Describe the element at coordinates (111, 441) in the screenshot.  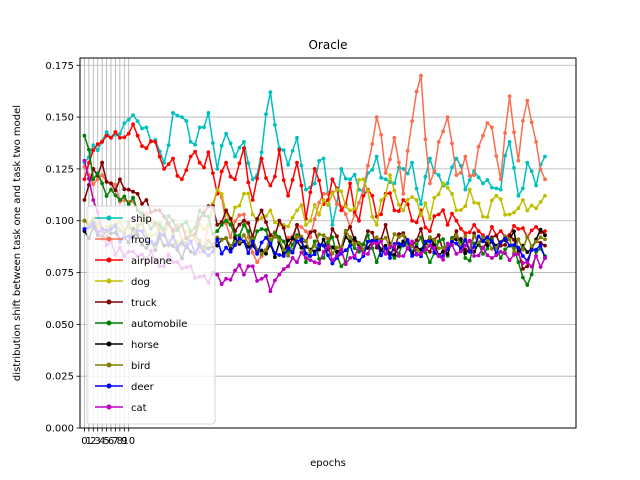
I see `x-tick-label: 6` at that location.